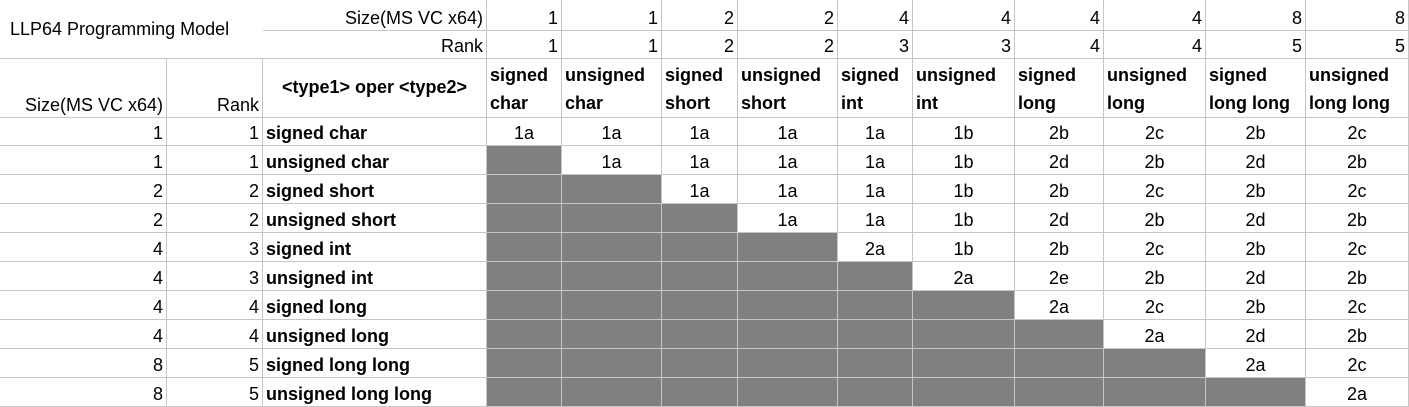 The height and width of the screenshot is (407, 1409). What do you see at coordinates (375, 334) in the screenshot?
I see `row-type: unsigned long` at bounding box center [375, 334].